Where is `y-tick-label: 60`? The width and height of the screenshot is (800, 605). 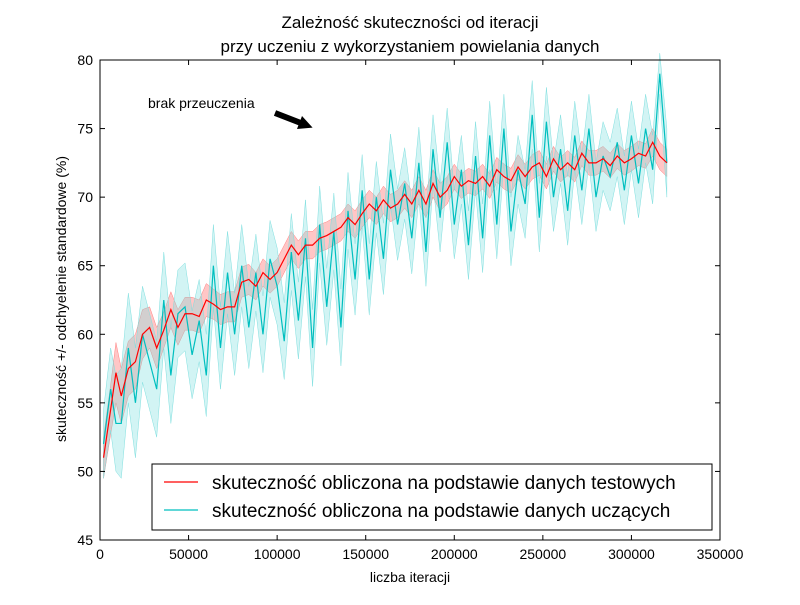
y-tick-label: 60 is located at coordinates (85, 334).